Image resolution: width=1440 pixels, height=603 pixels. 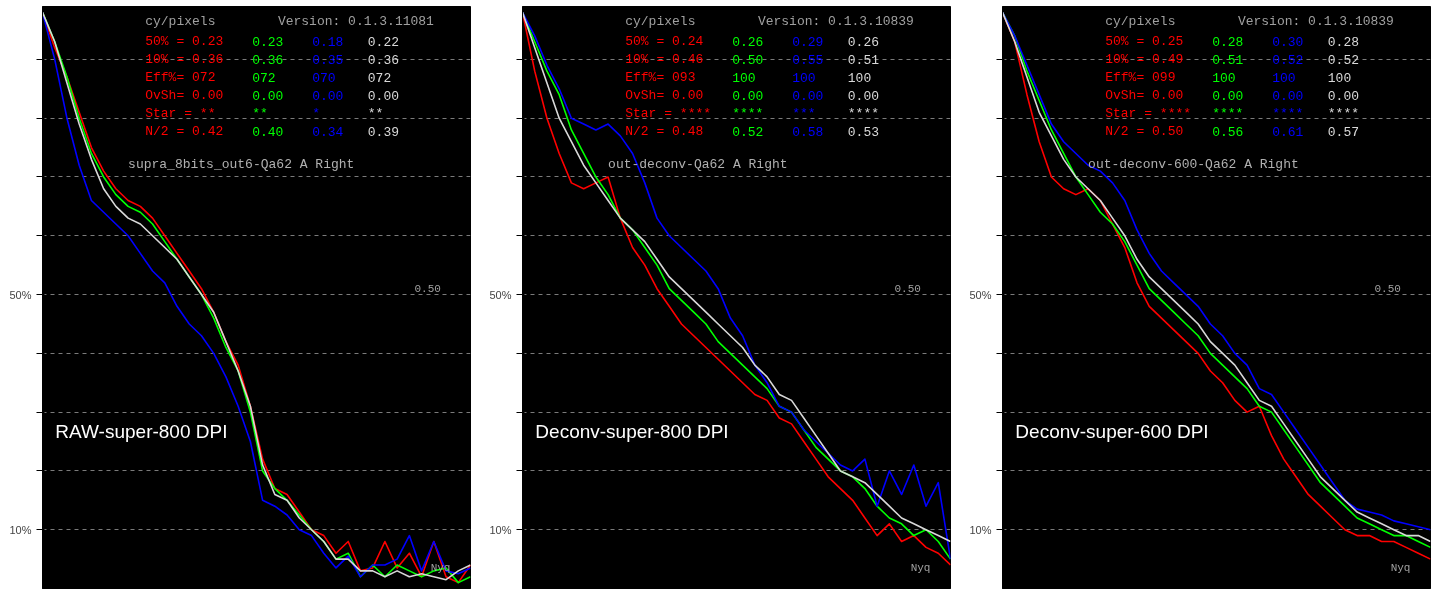 I want to click on annotation: 0.53, so click(x=863, y=133).